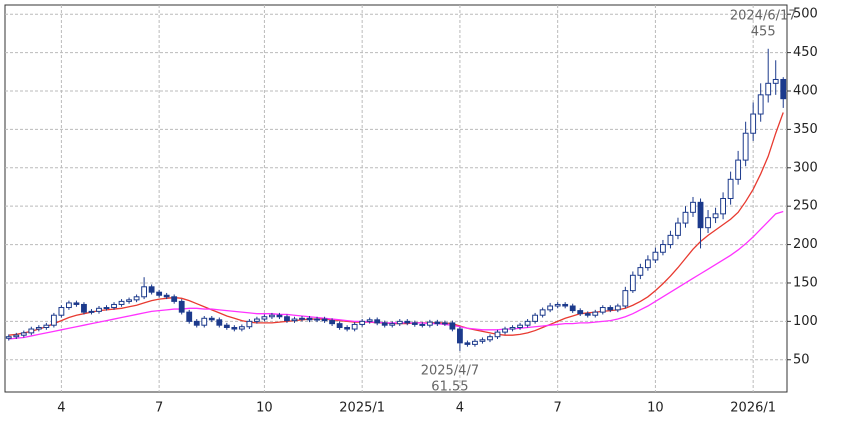 This screenshot has width=850, height=425. Describe the element at coordinates (805, 14) in the screenshot. I see `y-tick-label: 500` at that location.